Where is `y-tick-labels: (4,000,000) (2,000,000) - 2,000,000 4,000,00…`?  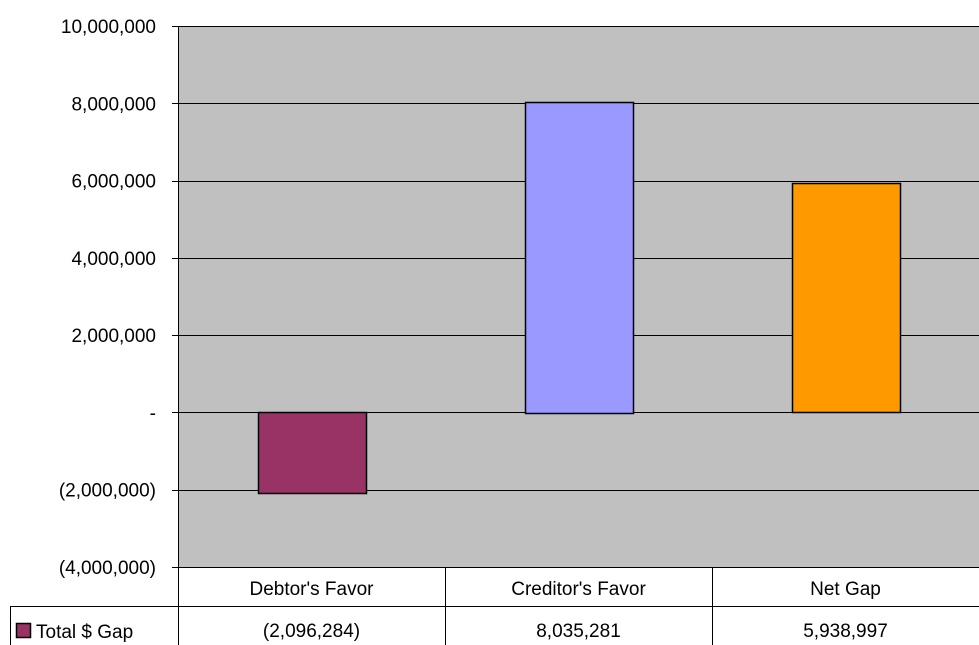
y-tick-labels: (4,000,000) (2,000,000) - 2,000,000 4,000,00… is located at coordinates (107, 298).